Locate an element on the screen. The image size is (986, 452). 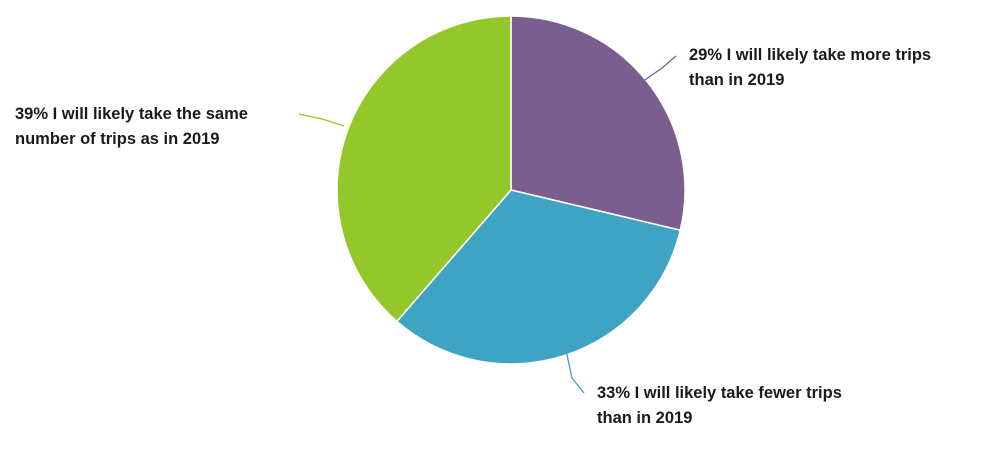
slice-label-2-line-1: 33% I will likely take fewer trips is located at coordinates (719, 393).